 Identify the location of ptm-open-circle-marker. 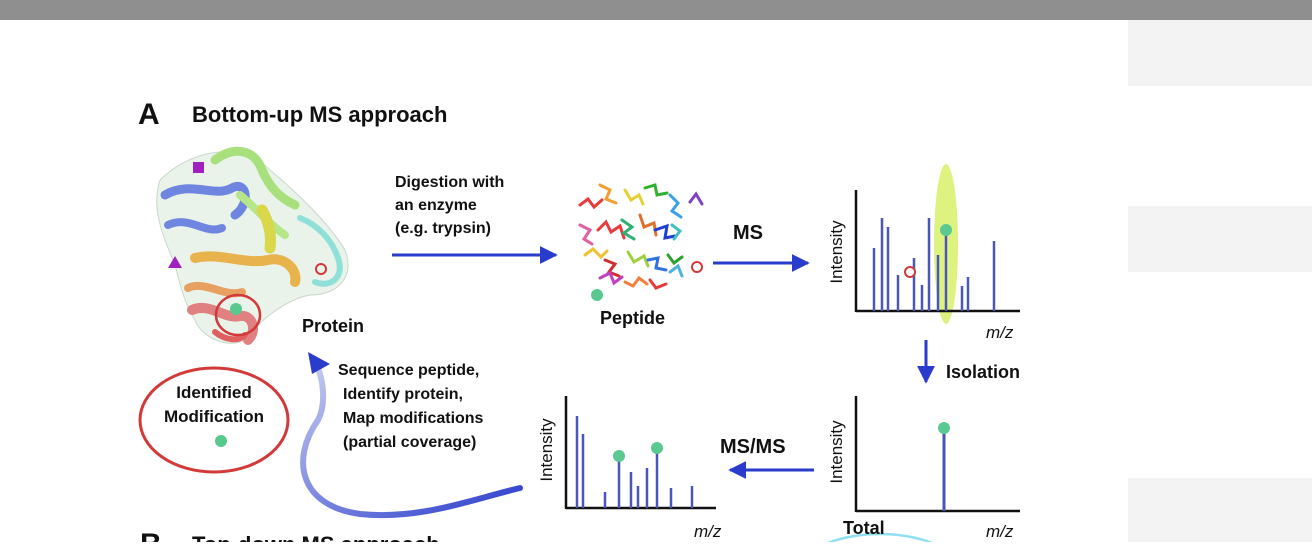
(321, 269).